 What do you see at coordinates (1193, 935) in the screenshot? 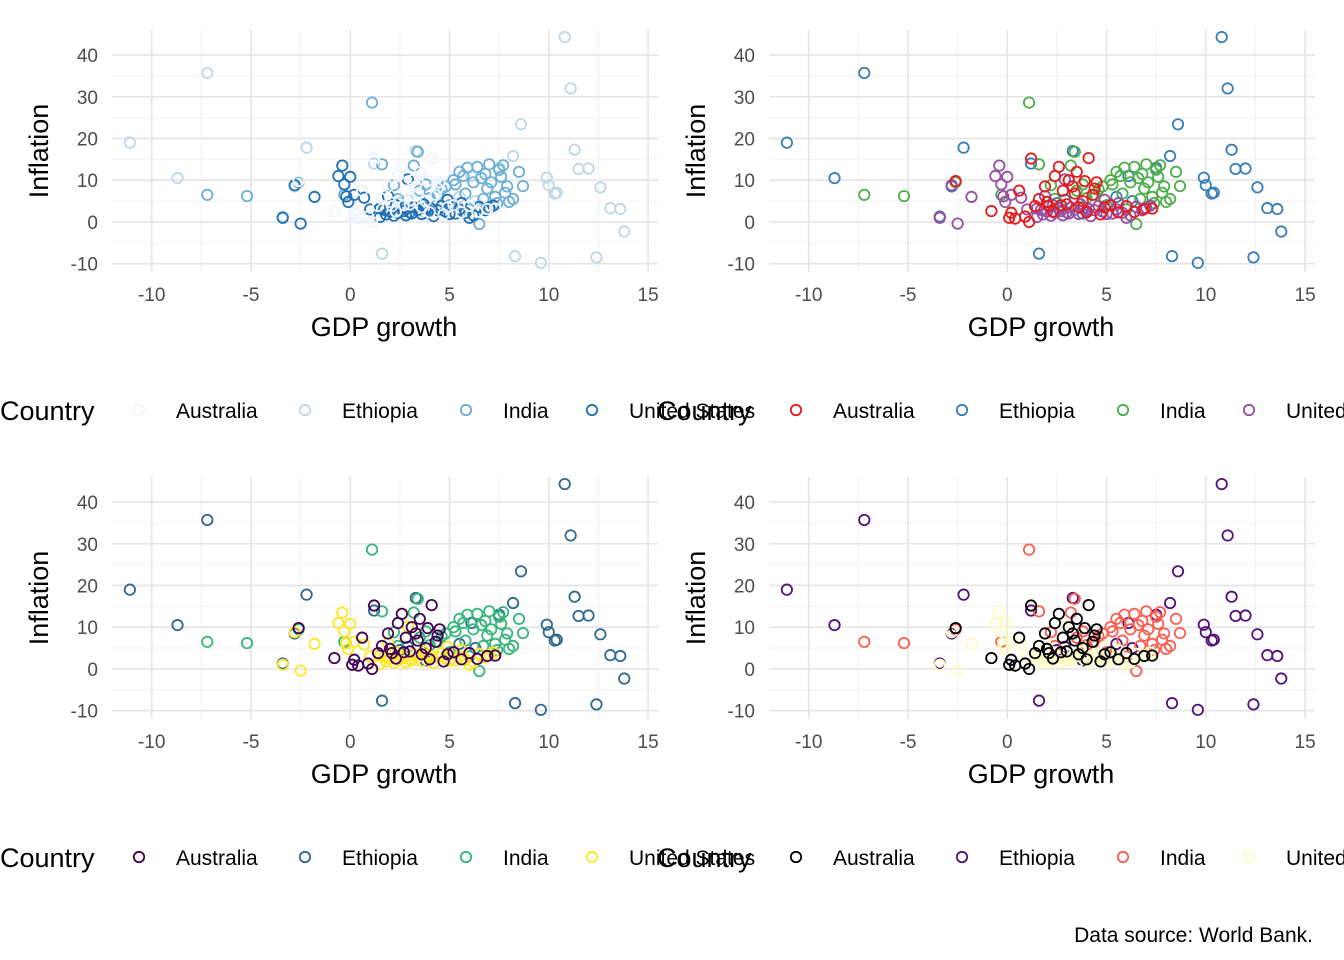
I see `data-source-caption: Data source: World Bank.` at bounding box center [1193, 935].